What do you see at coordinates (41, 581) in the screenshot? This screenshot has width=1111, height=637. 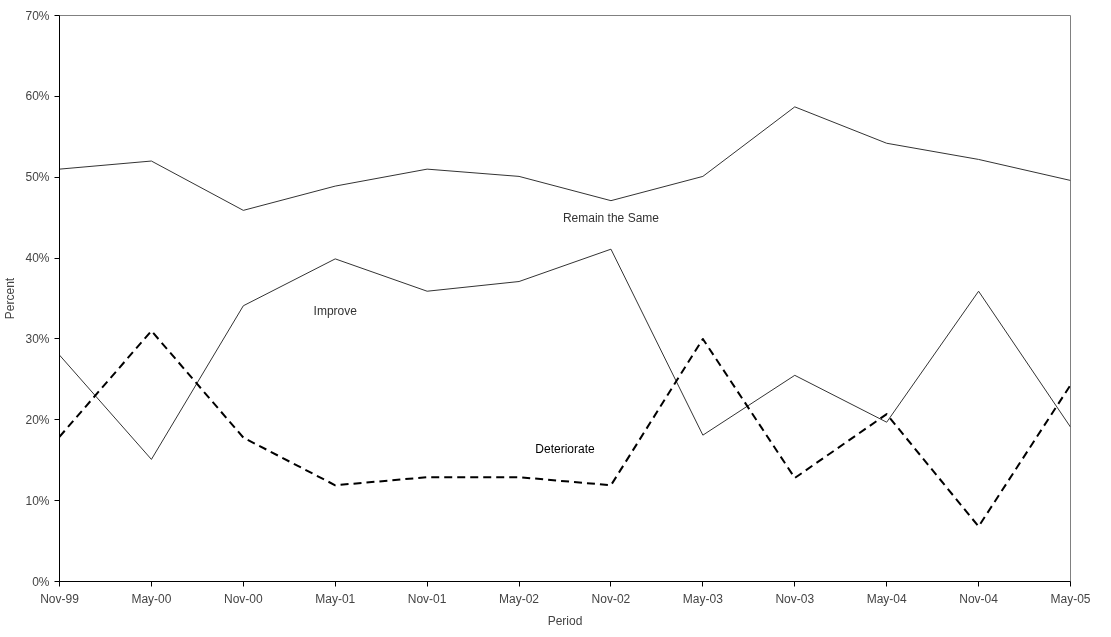 I see `y-tick-label: 0%` at bounding box center [41, 581].